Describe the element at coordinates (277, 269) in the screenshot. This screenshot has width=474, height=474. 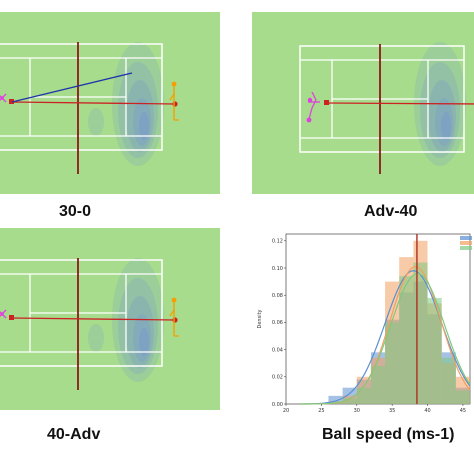
I see `y-tick-label: 0.10` at that location.